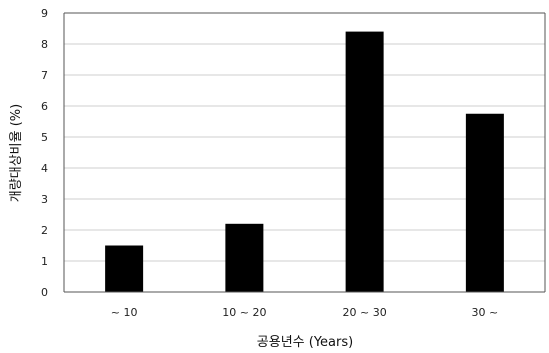  Describe the element at coordinates (485, 312) in the screenshot. I see `x-tick-label: 30 ~` at that location.